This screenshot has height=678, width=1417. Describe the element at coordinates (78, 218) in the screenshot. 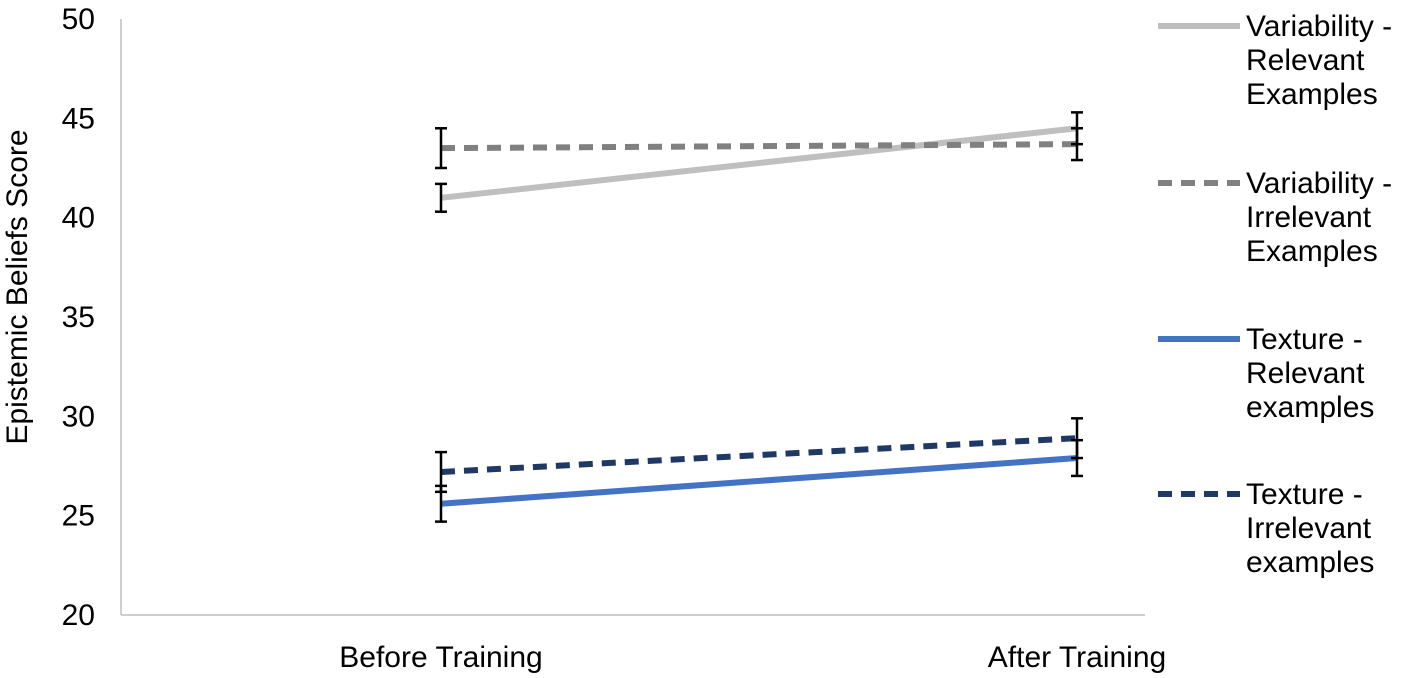

I see `y-tick-label: 40` at that location.